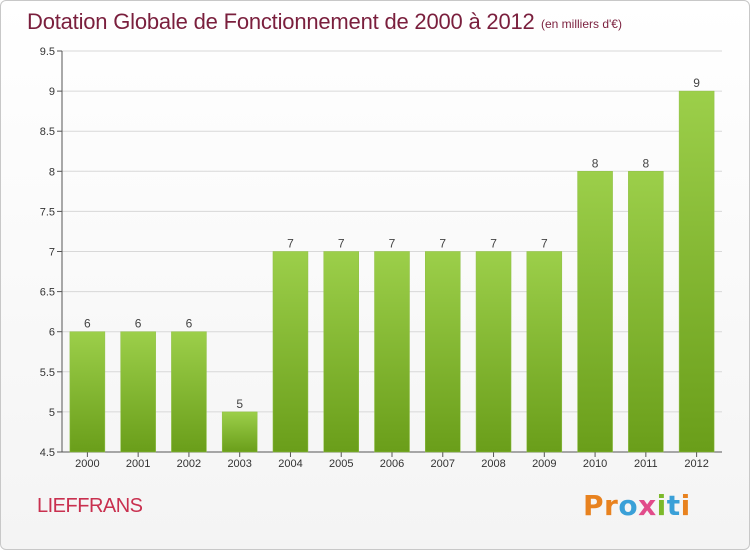 The width and height of the screenshot is (750, 550). I want to click on logo-letter: o, so click(628, 505).